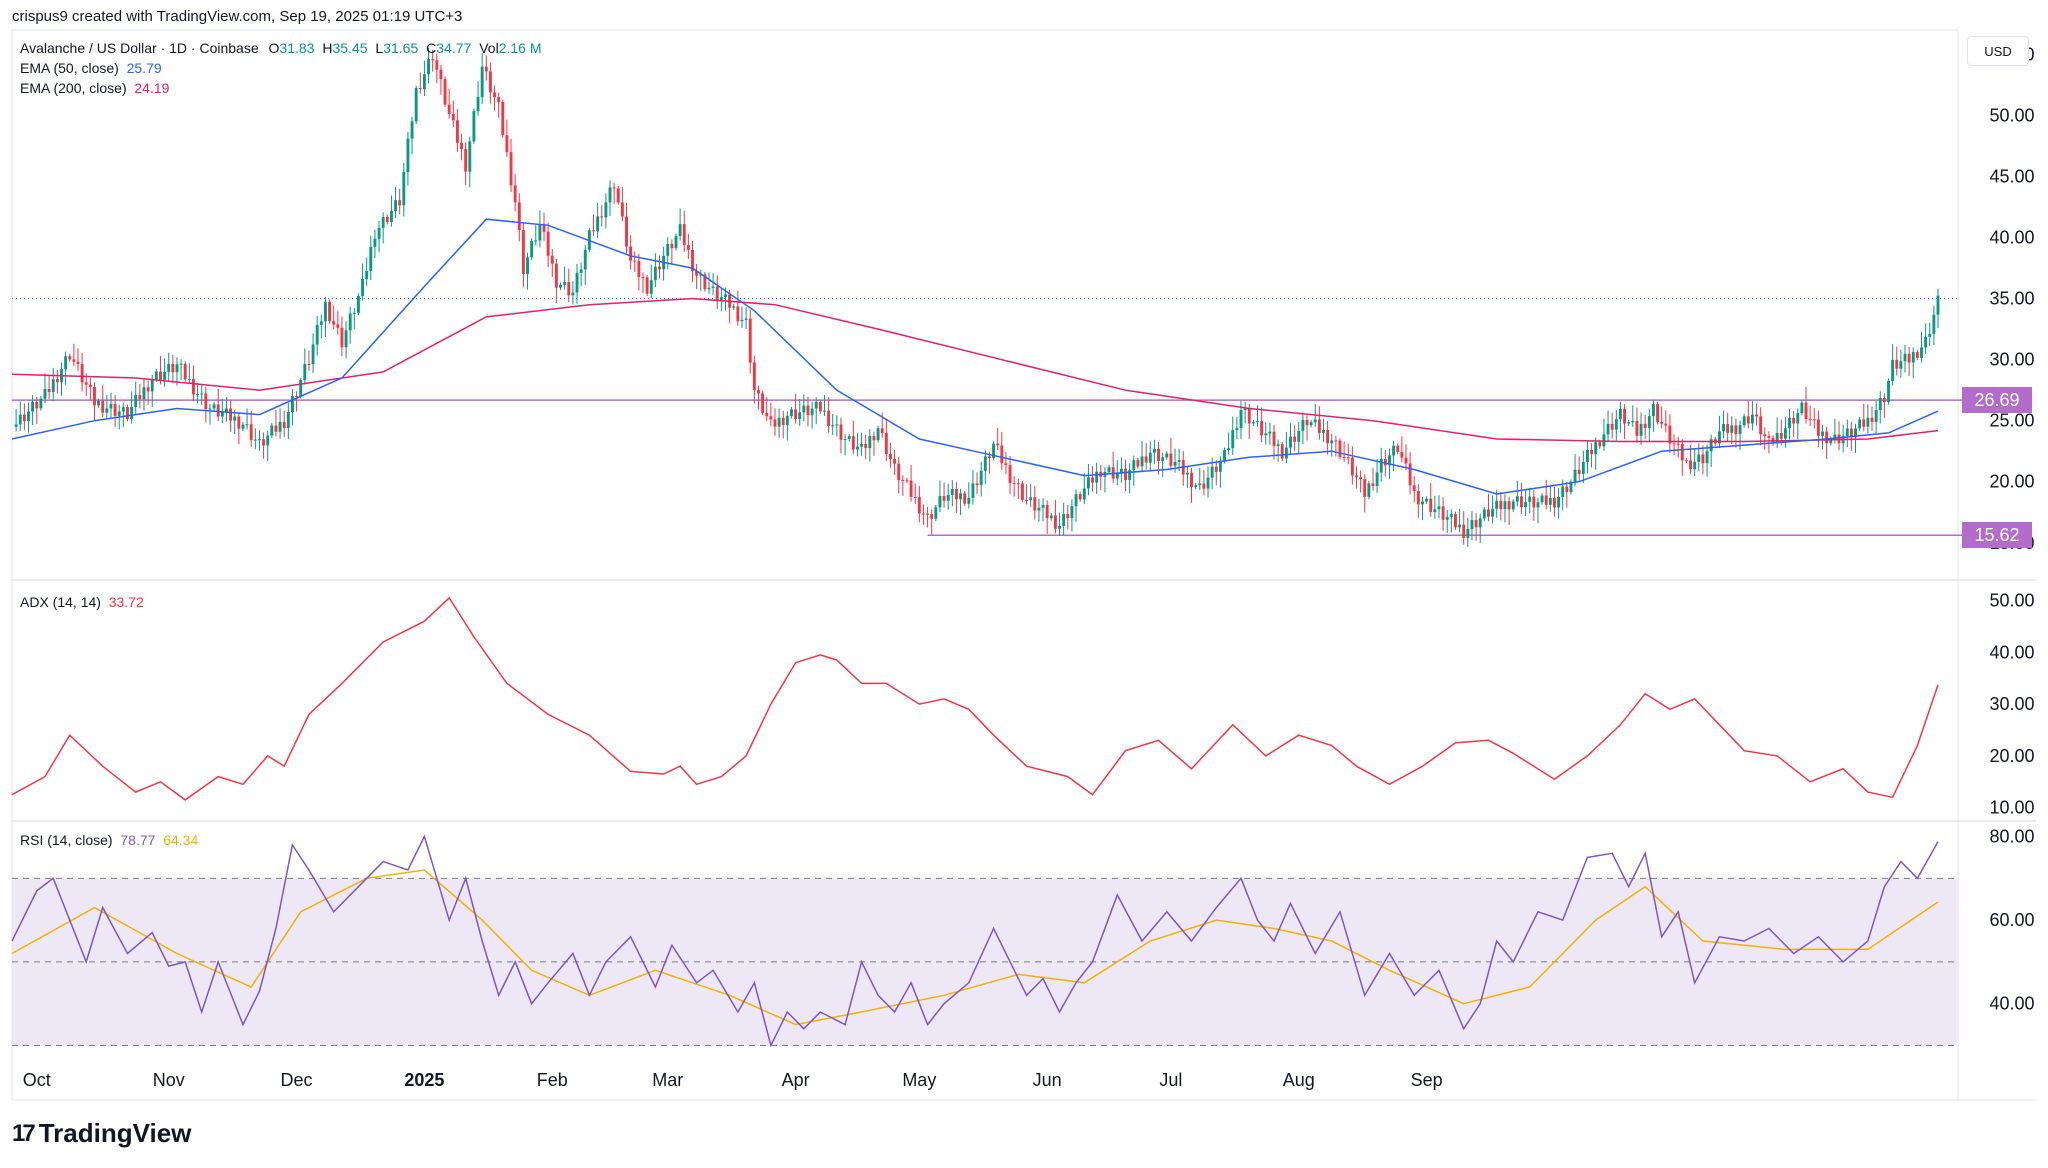  I want to click on level-label-lower: 15.62, so click(1997, 535).